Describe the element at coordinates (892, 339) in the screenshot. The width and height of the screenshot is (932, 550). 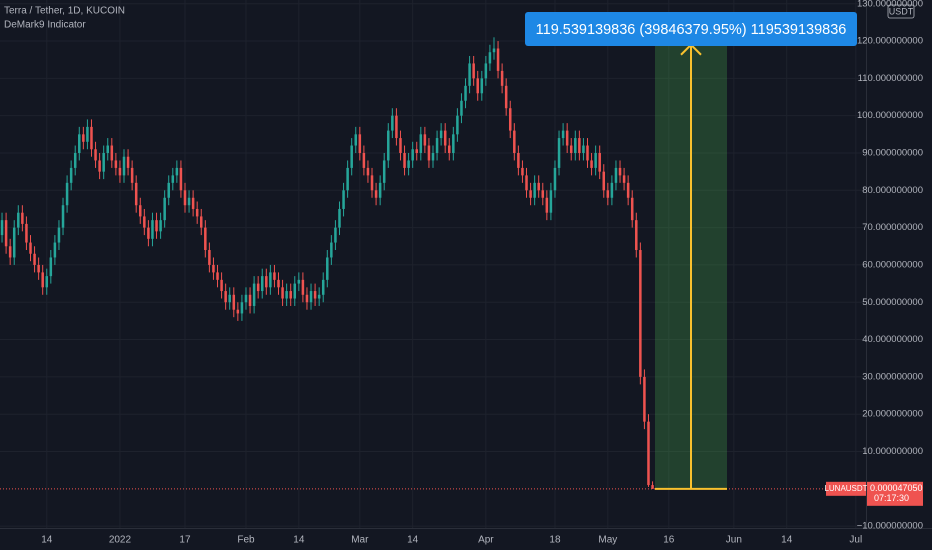
I see `y-tick-label: 40.000000000` at that location.